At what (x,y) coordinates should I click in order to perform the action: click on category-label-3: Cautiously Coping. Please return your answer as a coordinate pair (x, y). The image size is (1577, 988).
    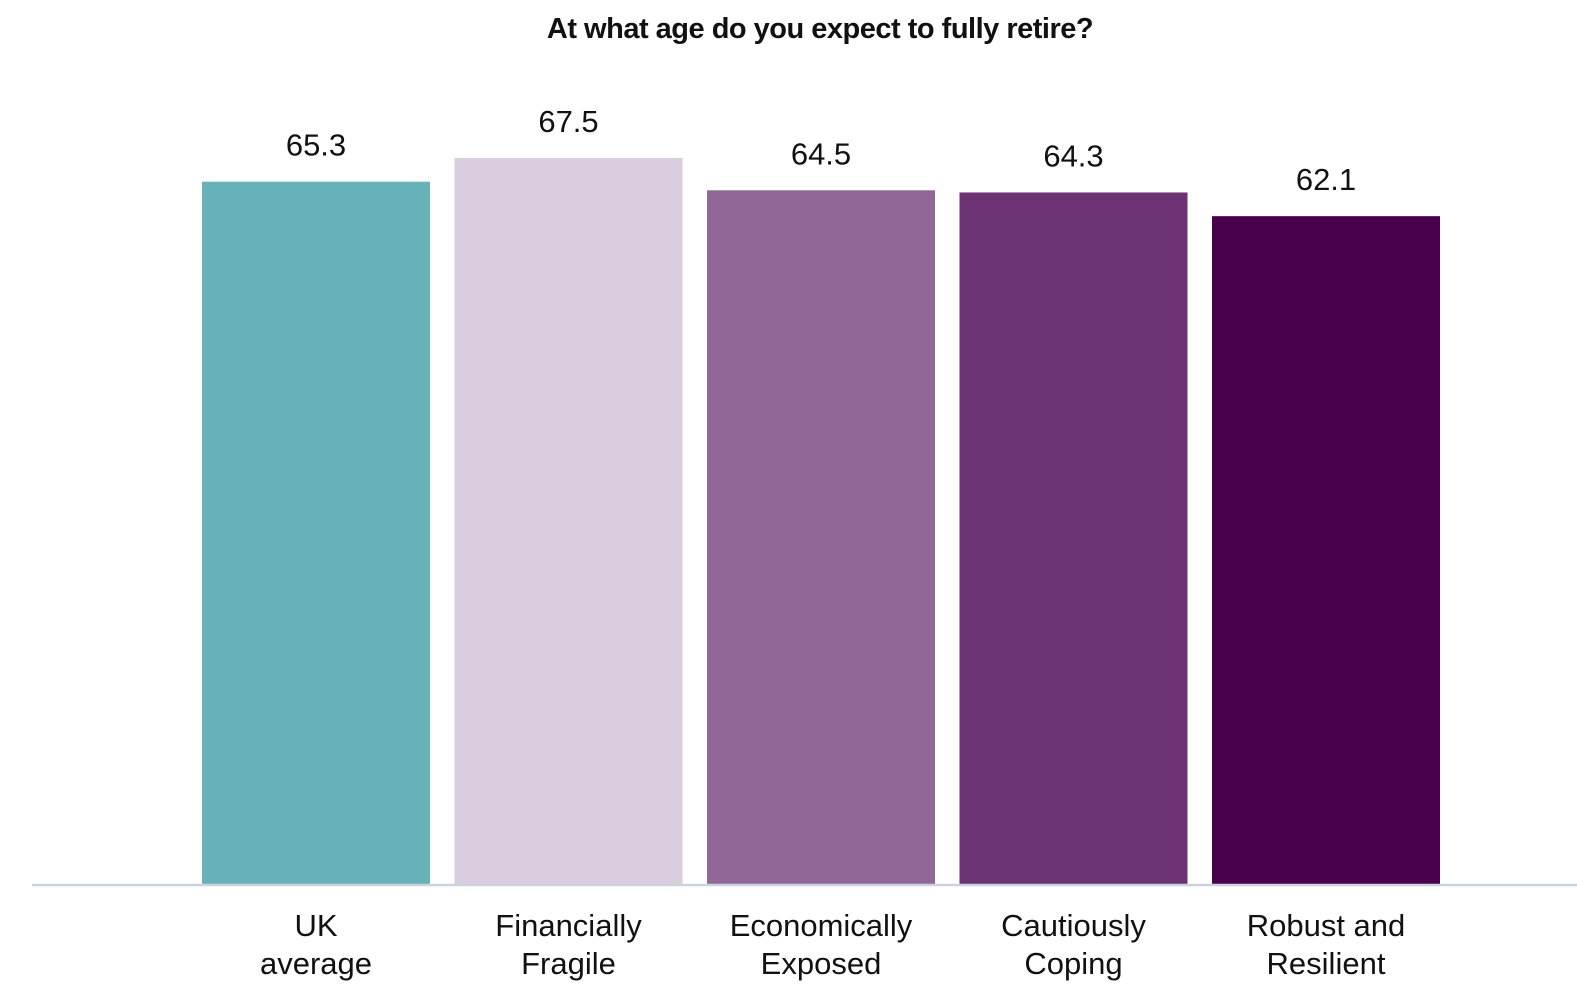
    Looking at the image, I should click on (1073, 944).